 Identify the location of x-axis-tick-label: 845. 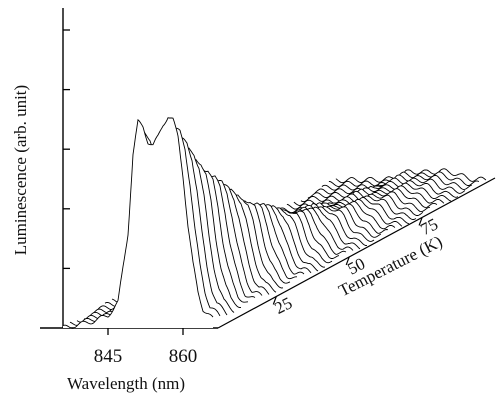
(108, 356).